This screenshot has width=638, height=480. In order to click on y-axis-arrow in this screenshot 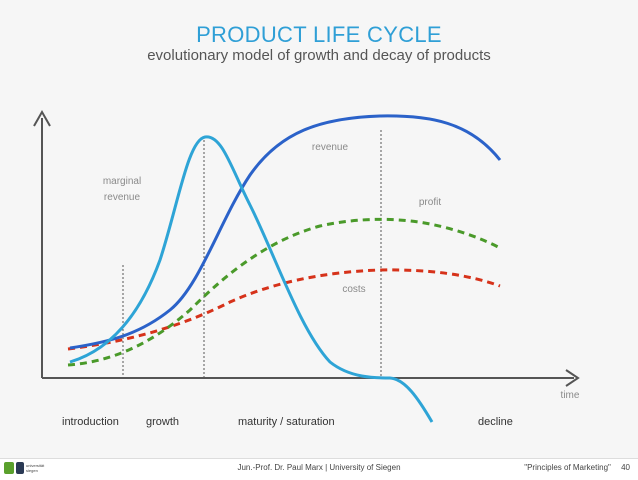, I will do `click(42, 118)`.